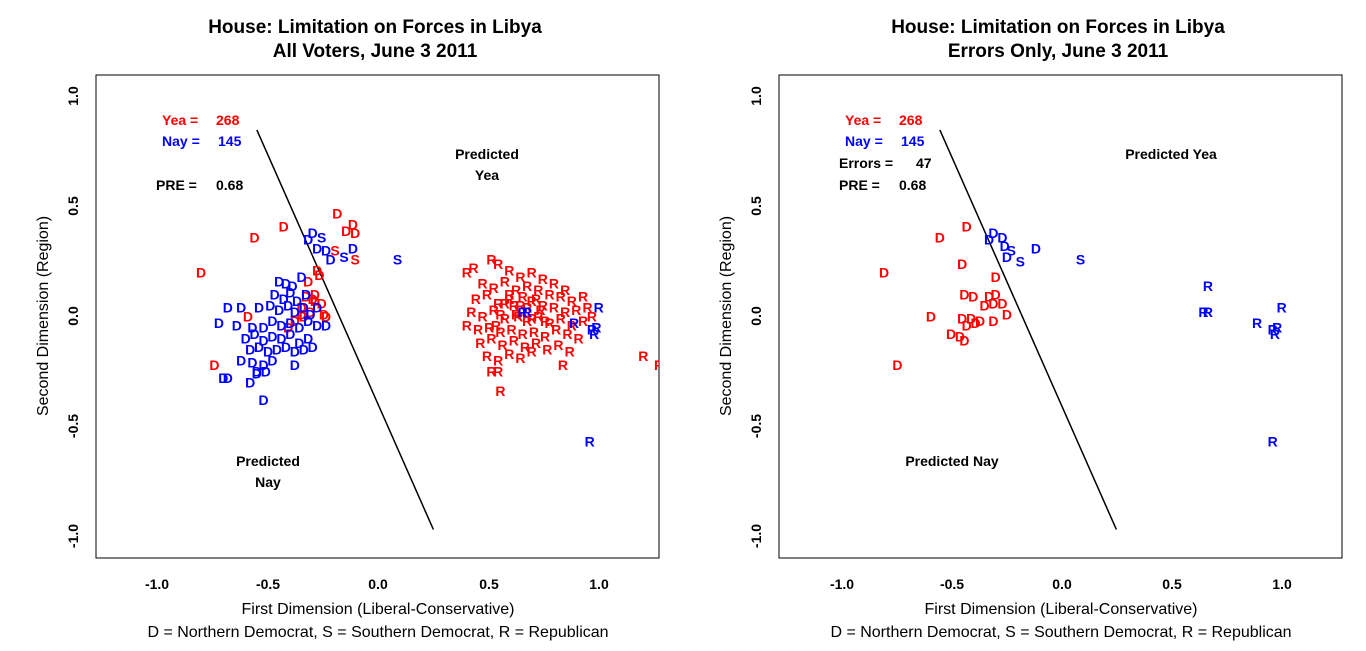  Describe the element at coordinates (268, 584) in the screenshot. I see `left-x-tick-label: -0.5` at that location.